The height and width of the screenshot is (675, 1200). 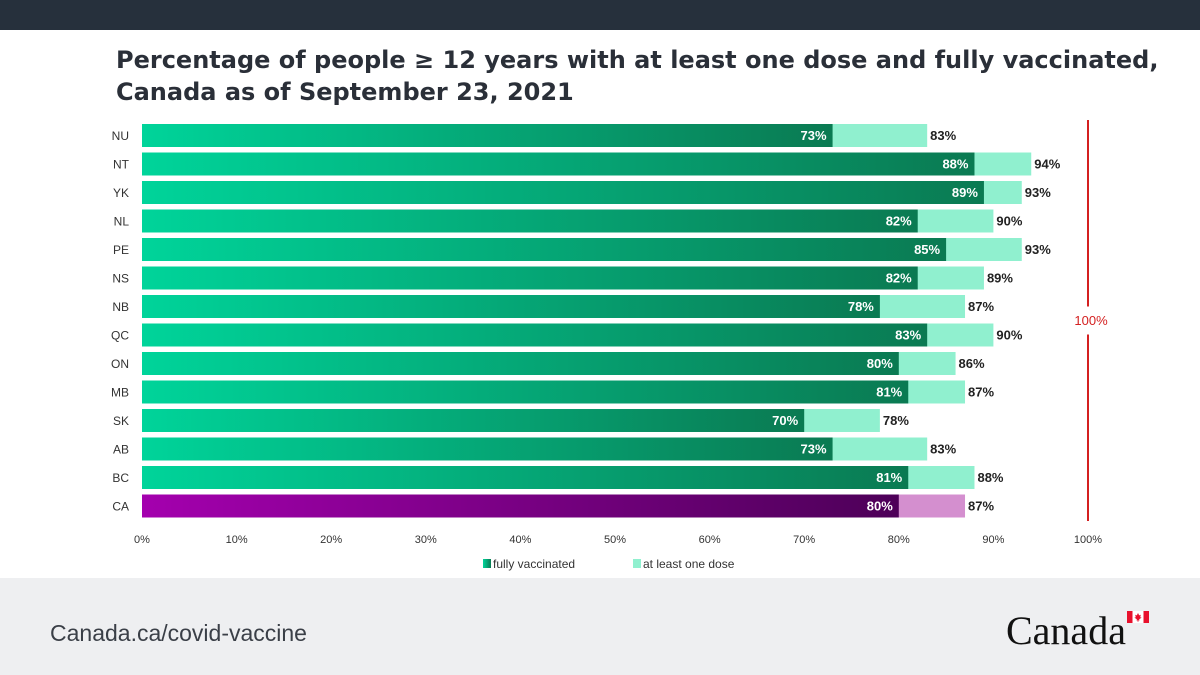 I want to click on category-label: CA, so click(x=120, y=507).